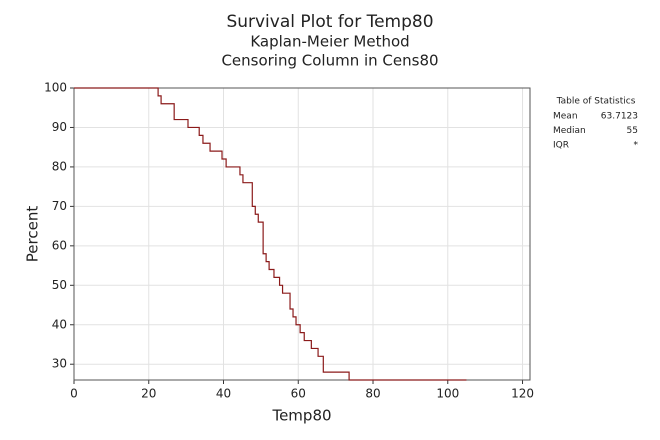 The width and height of the screenshot is (660, 440). Describe the element at coordinates (596, 102) in the screenshot. I see `stats-title: Table of Statistics` at that location.